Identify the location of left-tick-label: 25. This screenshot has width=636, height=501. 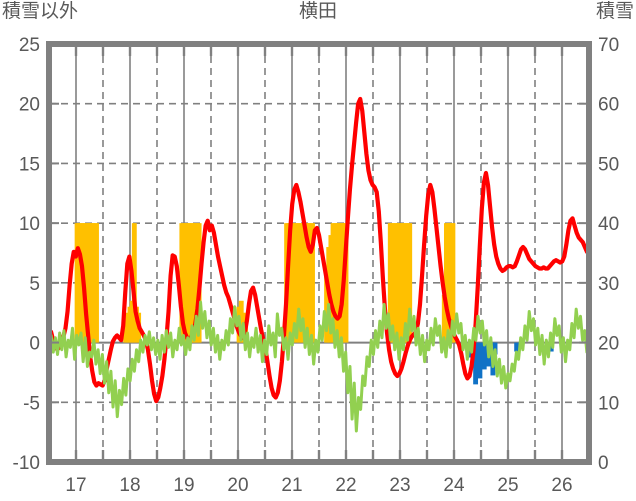
(29, 45).